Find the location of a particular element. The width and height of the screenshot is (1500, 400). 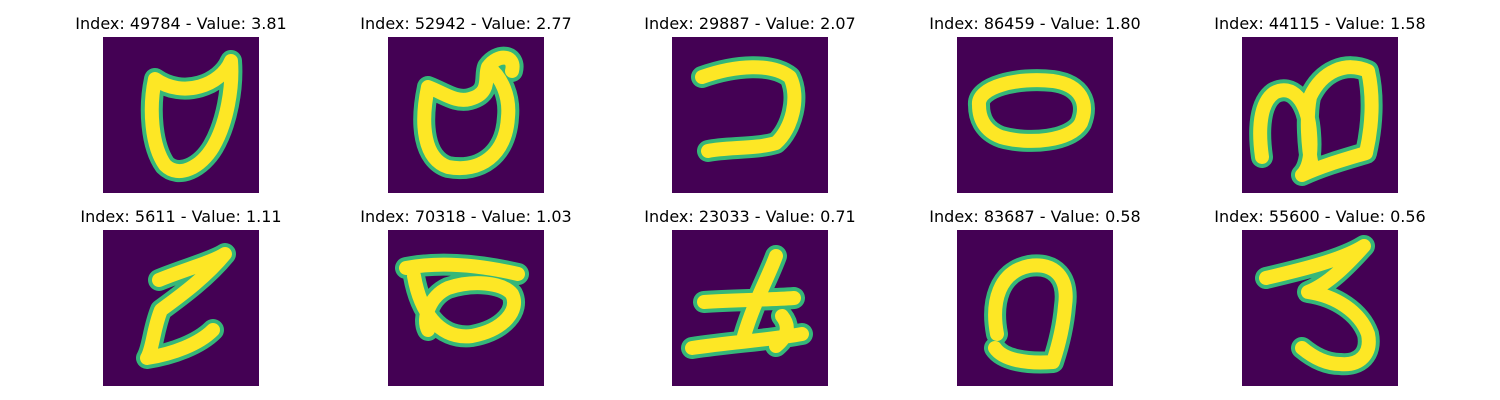

image-panel: Index: 23033 - Value: 0.71 is located at coordinates (750, 299).